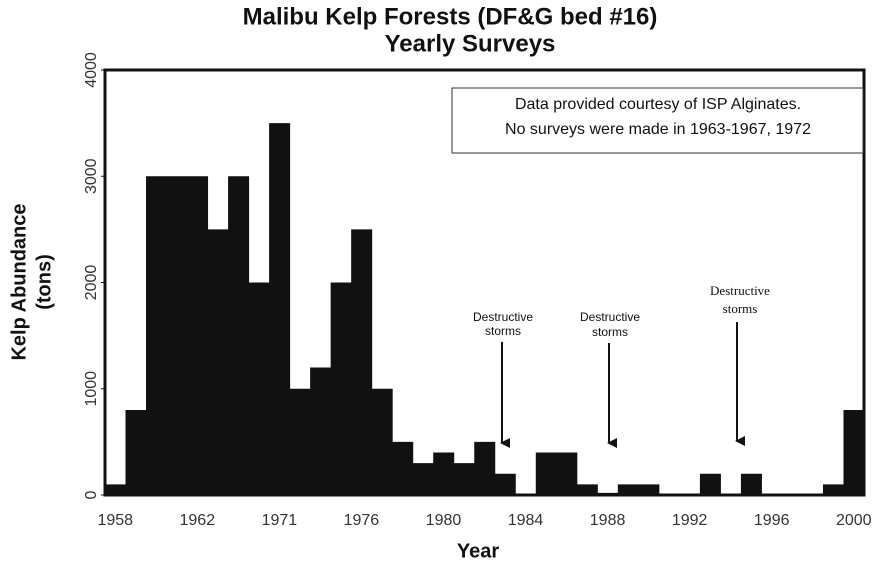  I want to click on y-tick-label: 4000, so click(91, 70).